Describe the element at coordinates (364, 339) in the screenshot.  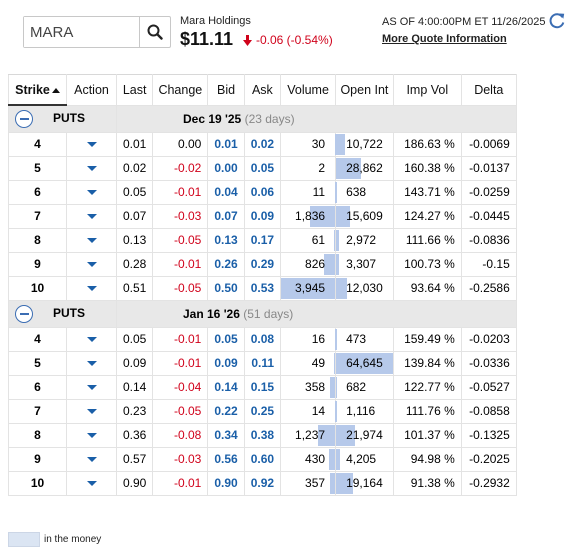
I see `open-int-cell: 473` at that location.